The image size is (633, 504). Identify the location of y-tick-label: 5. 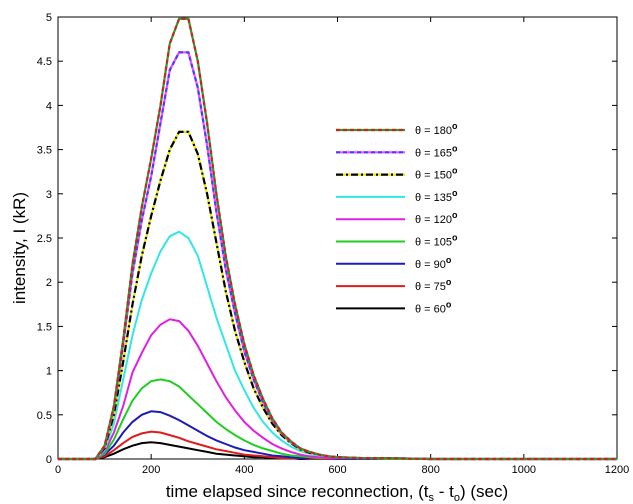
(49, 18).